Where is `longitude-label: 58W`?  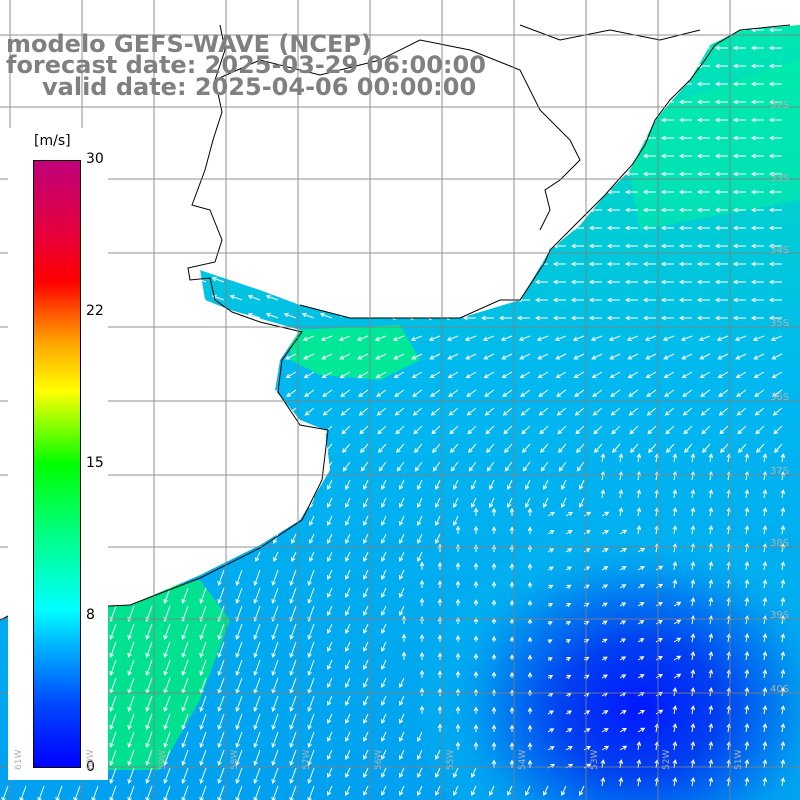
longitude-label: 58W is located at coordinates (235, 759).